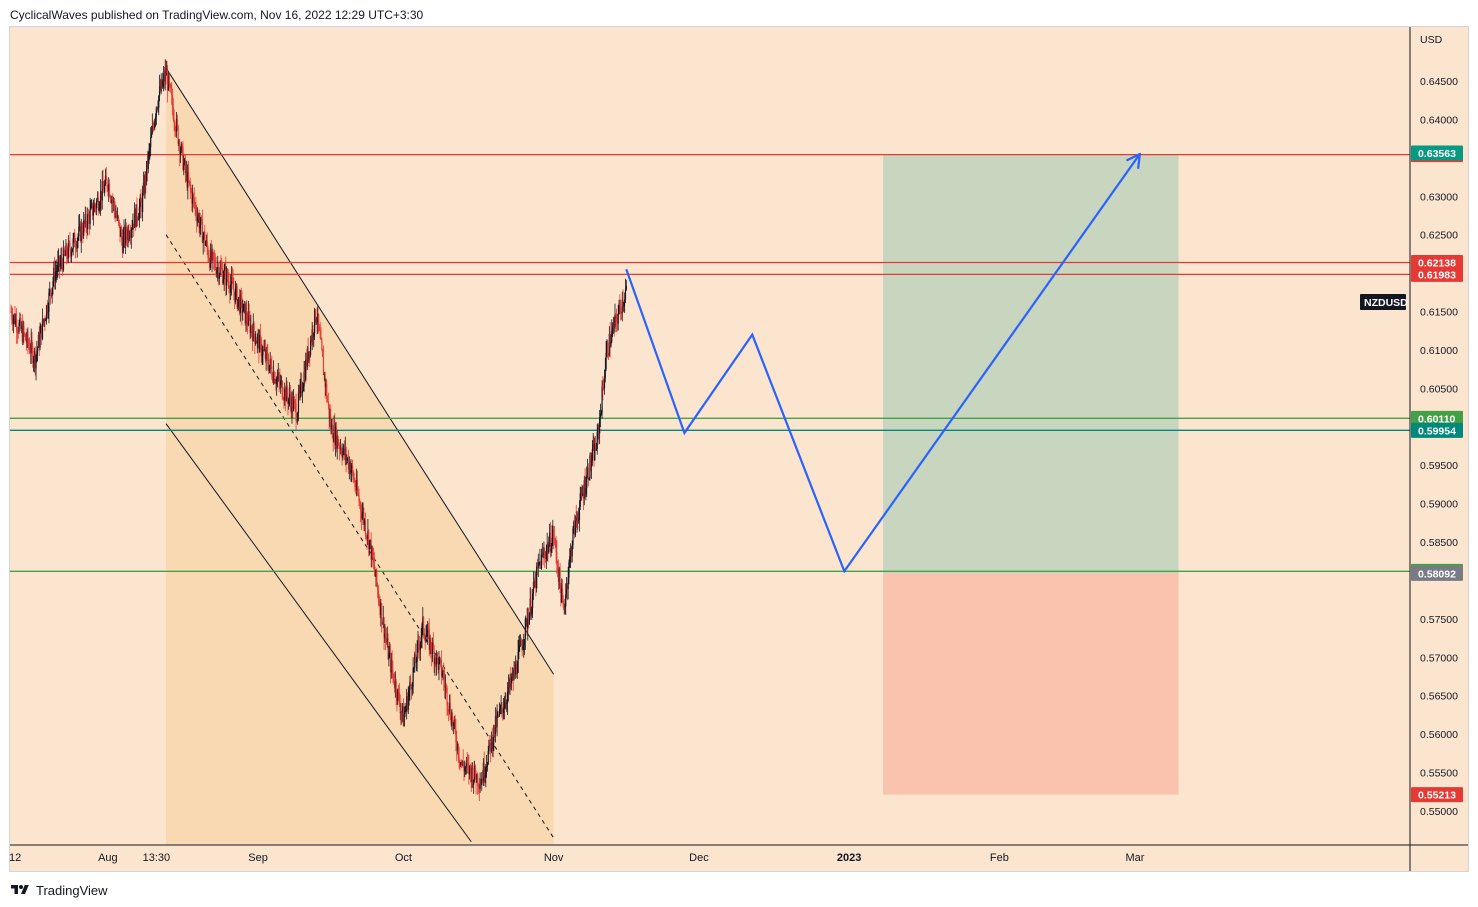 This screenshot has width=1478, height=907. What do you see at coordinates (577, 858) in the screenshot?
I see `time-axis: 12 Aug 13:30 Sep Oct Nov Dec 2023 Feb Mar` at bounding box center [577, 858].